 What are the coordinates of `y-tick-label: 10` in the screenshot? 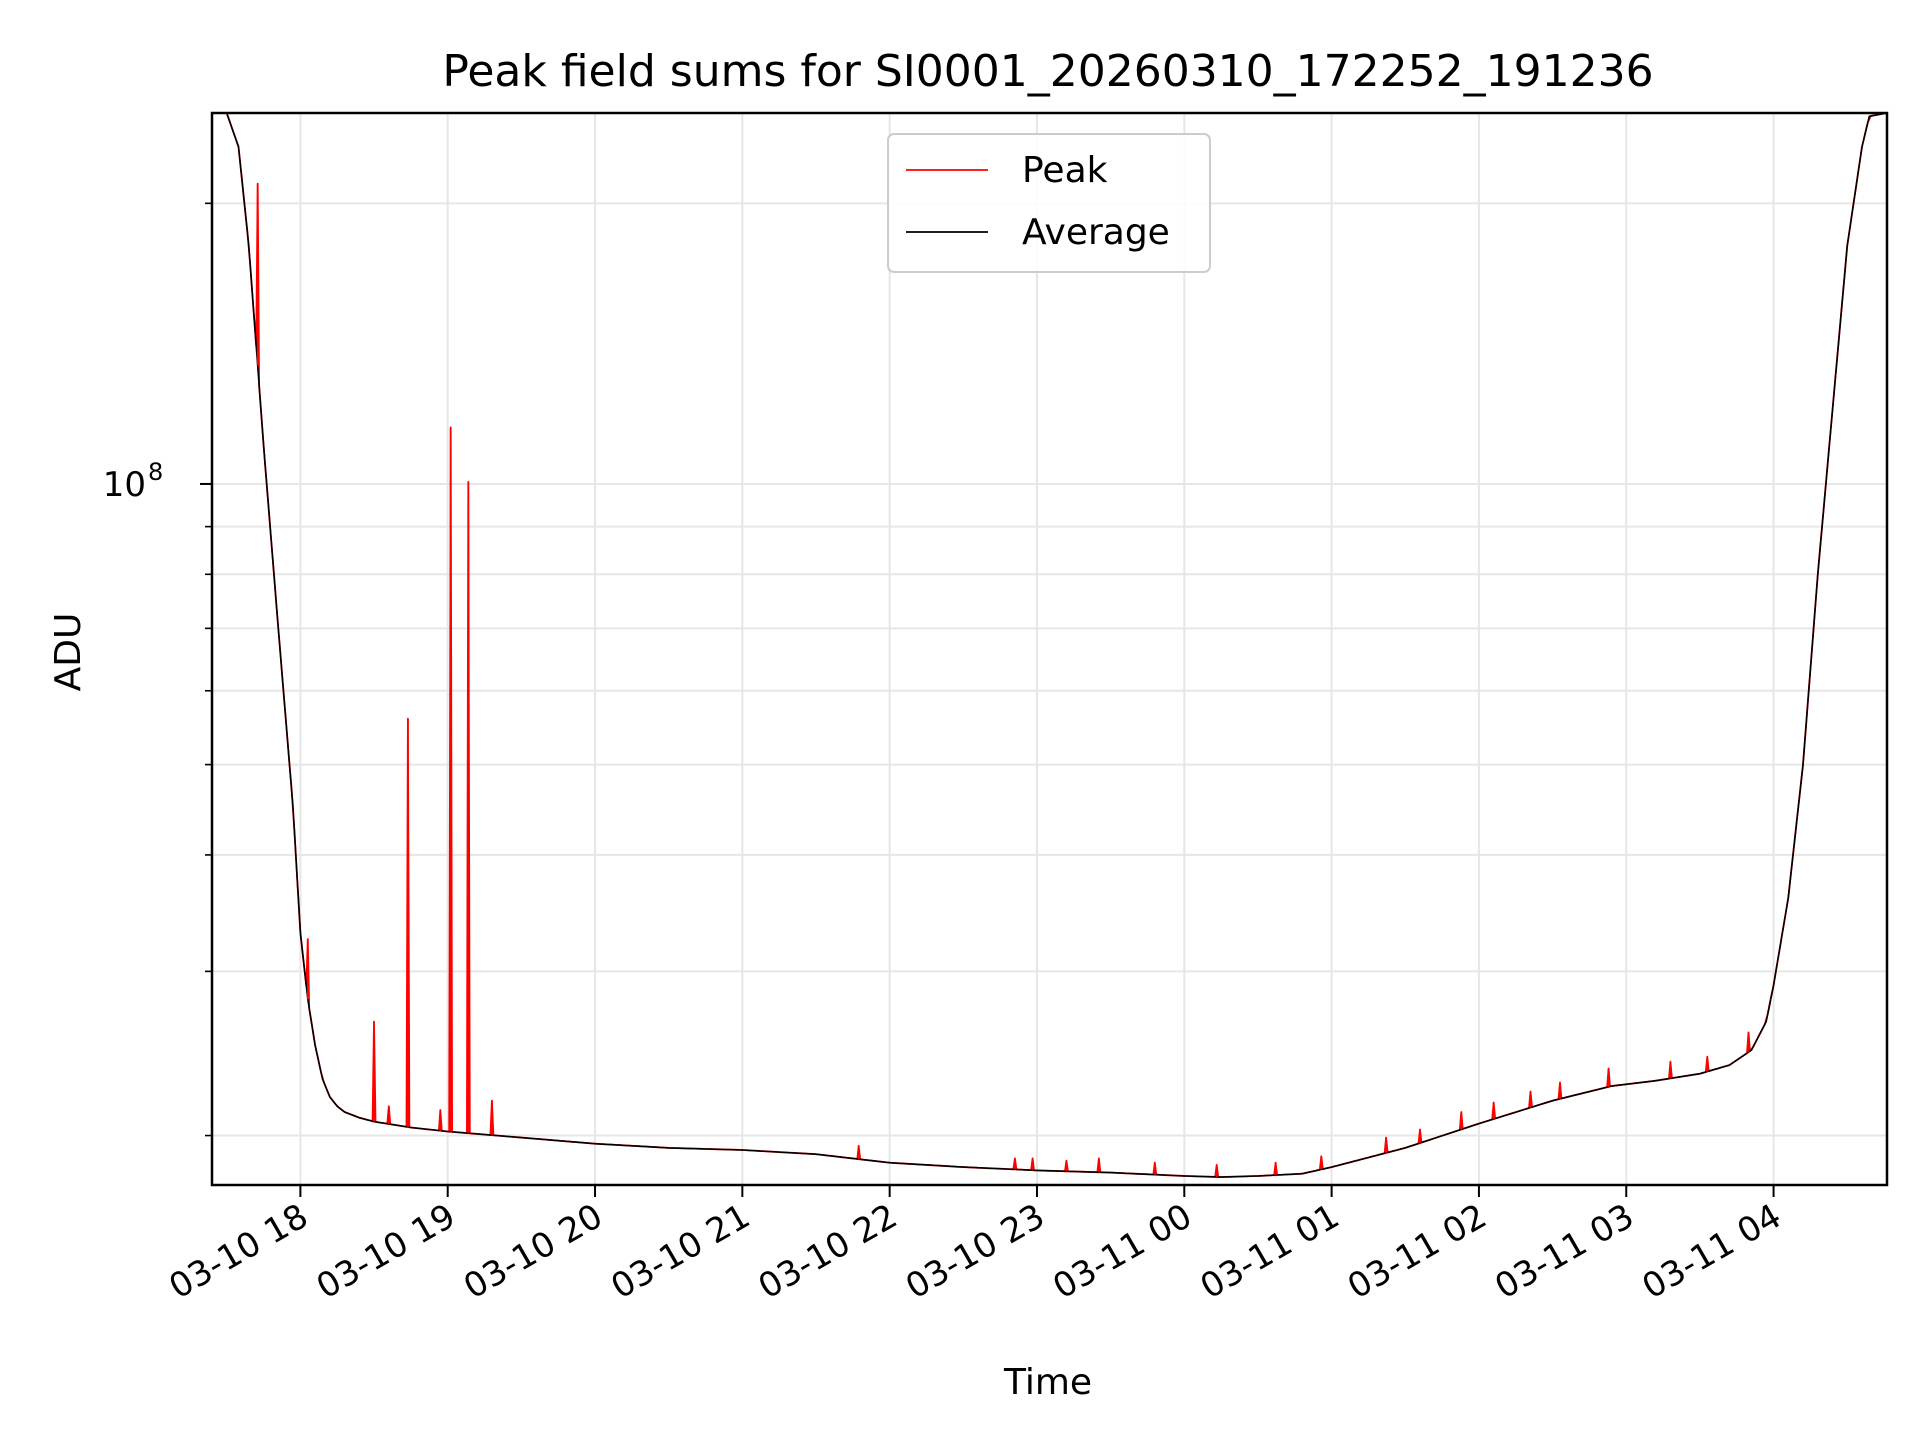 It's located at (124, 485).